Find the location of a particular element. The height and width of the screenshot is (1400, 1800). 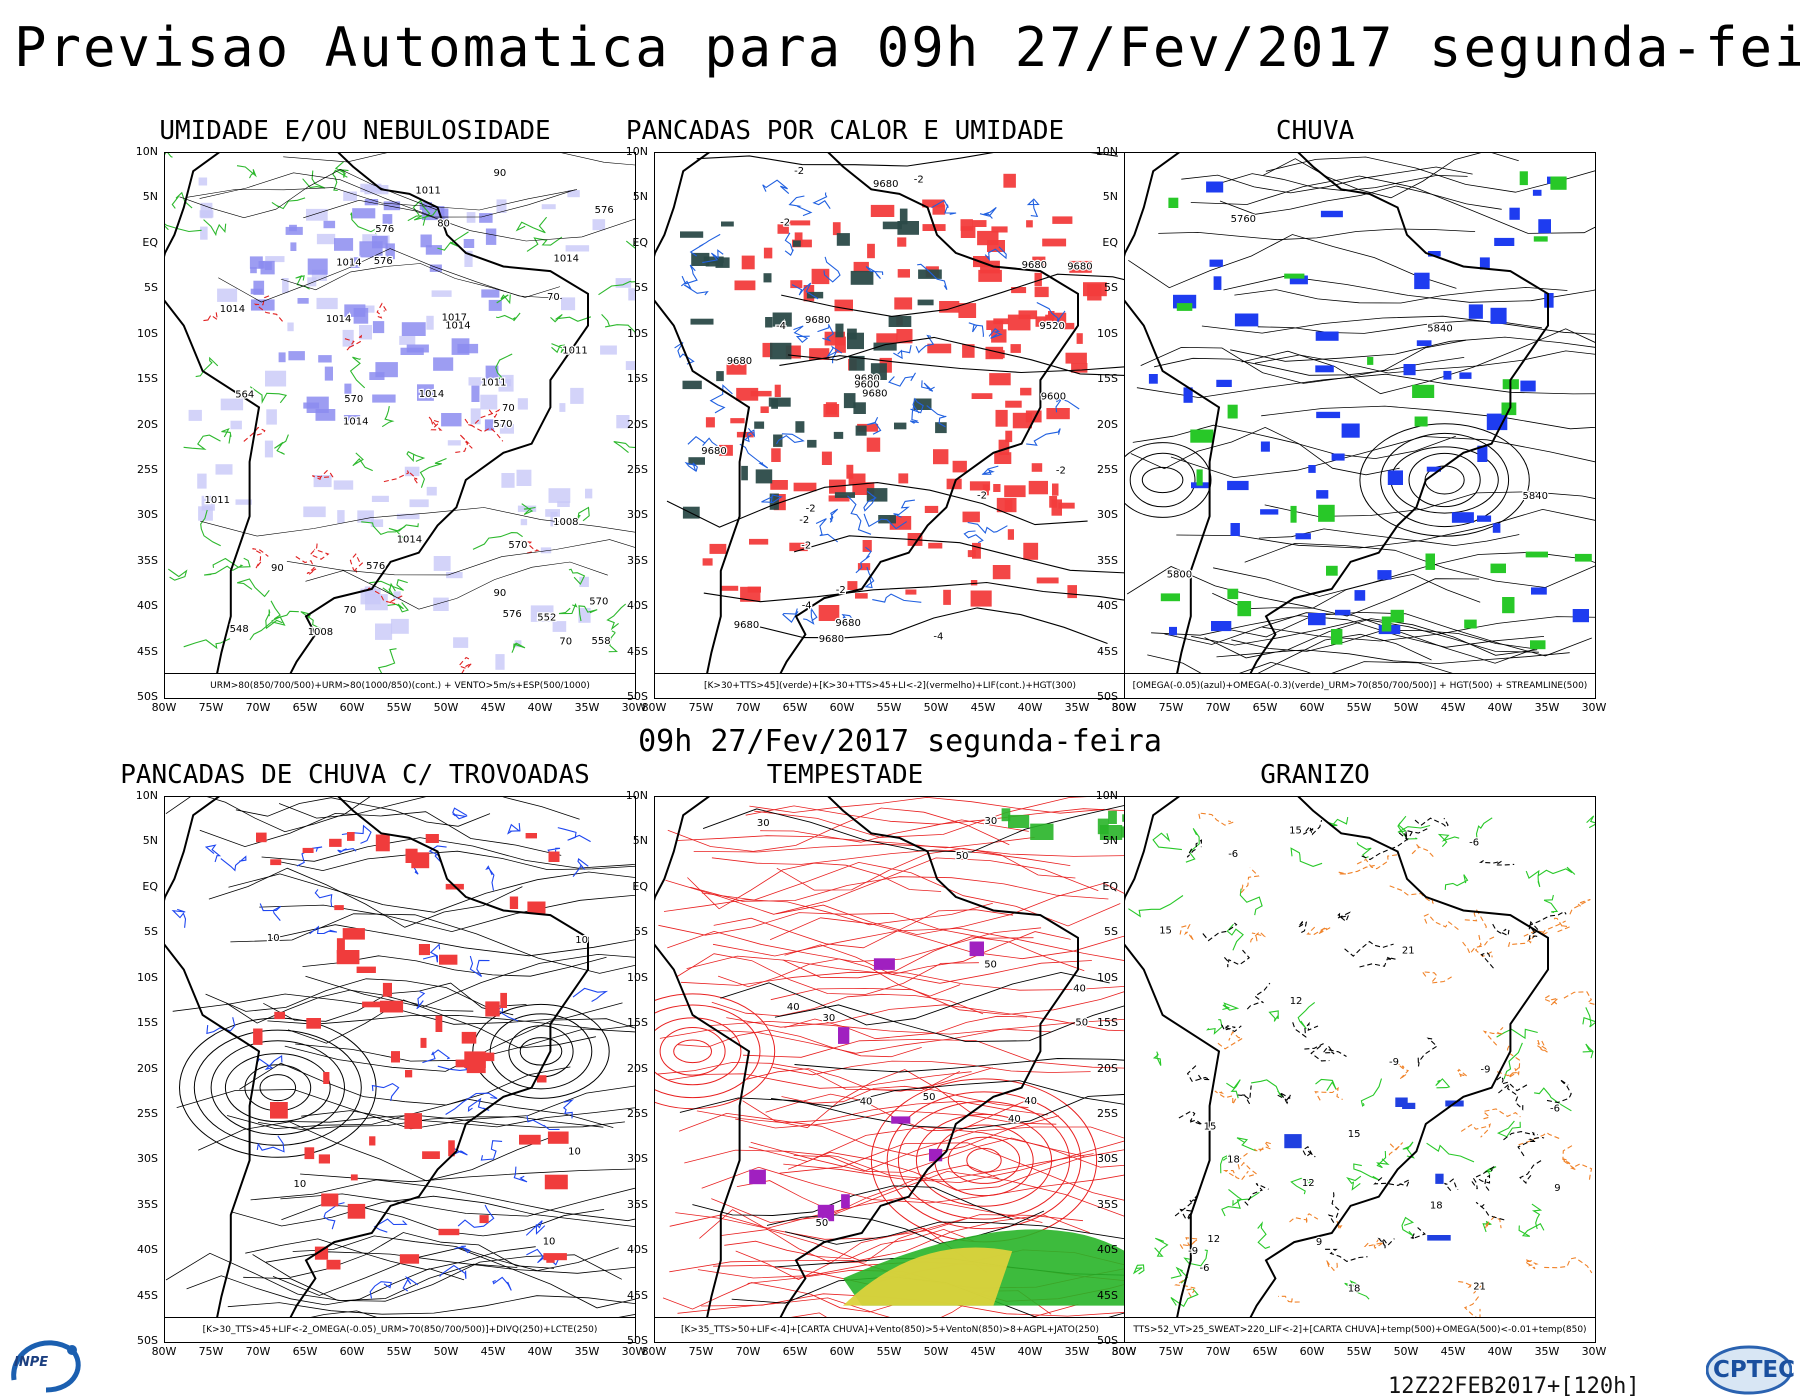

contour-label: -9 is located at coordinates (1486, 1069).